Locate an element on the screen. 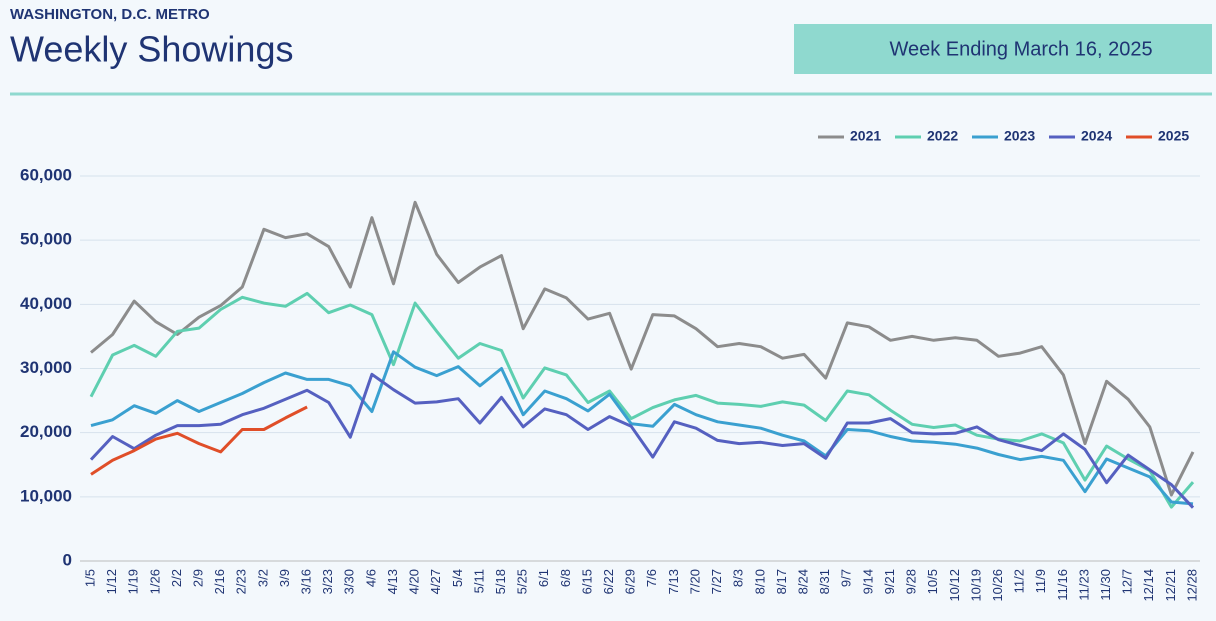 The height and width of the screenshot is (621, 1216). legend-label: 2023 is located at coordinates (1019, 136).